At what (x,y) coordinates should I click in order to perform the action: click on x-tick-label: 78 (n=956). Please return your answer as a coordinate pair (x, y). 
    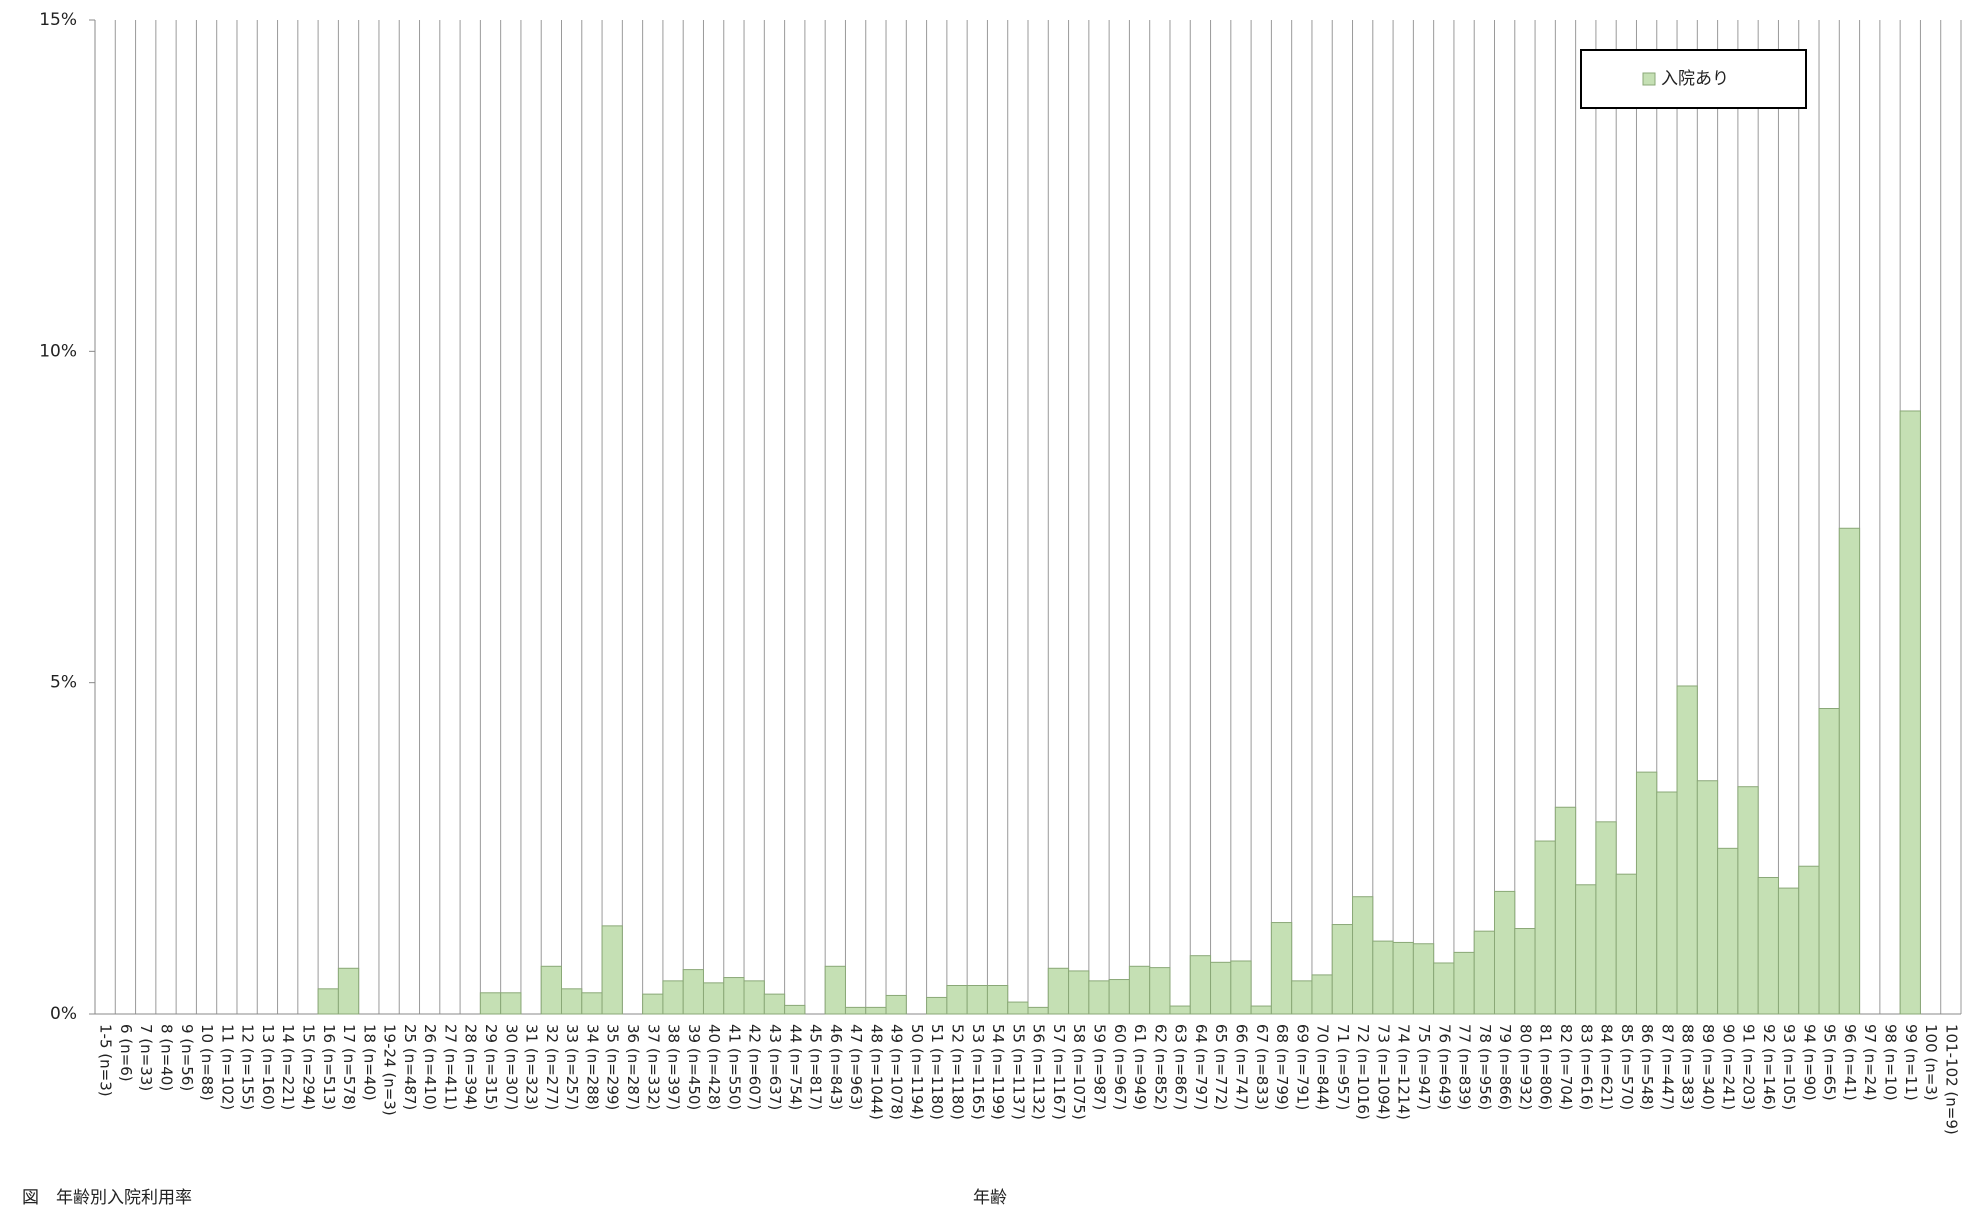
    Looking at the image, I should click on (1485, 1067).